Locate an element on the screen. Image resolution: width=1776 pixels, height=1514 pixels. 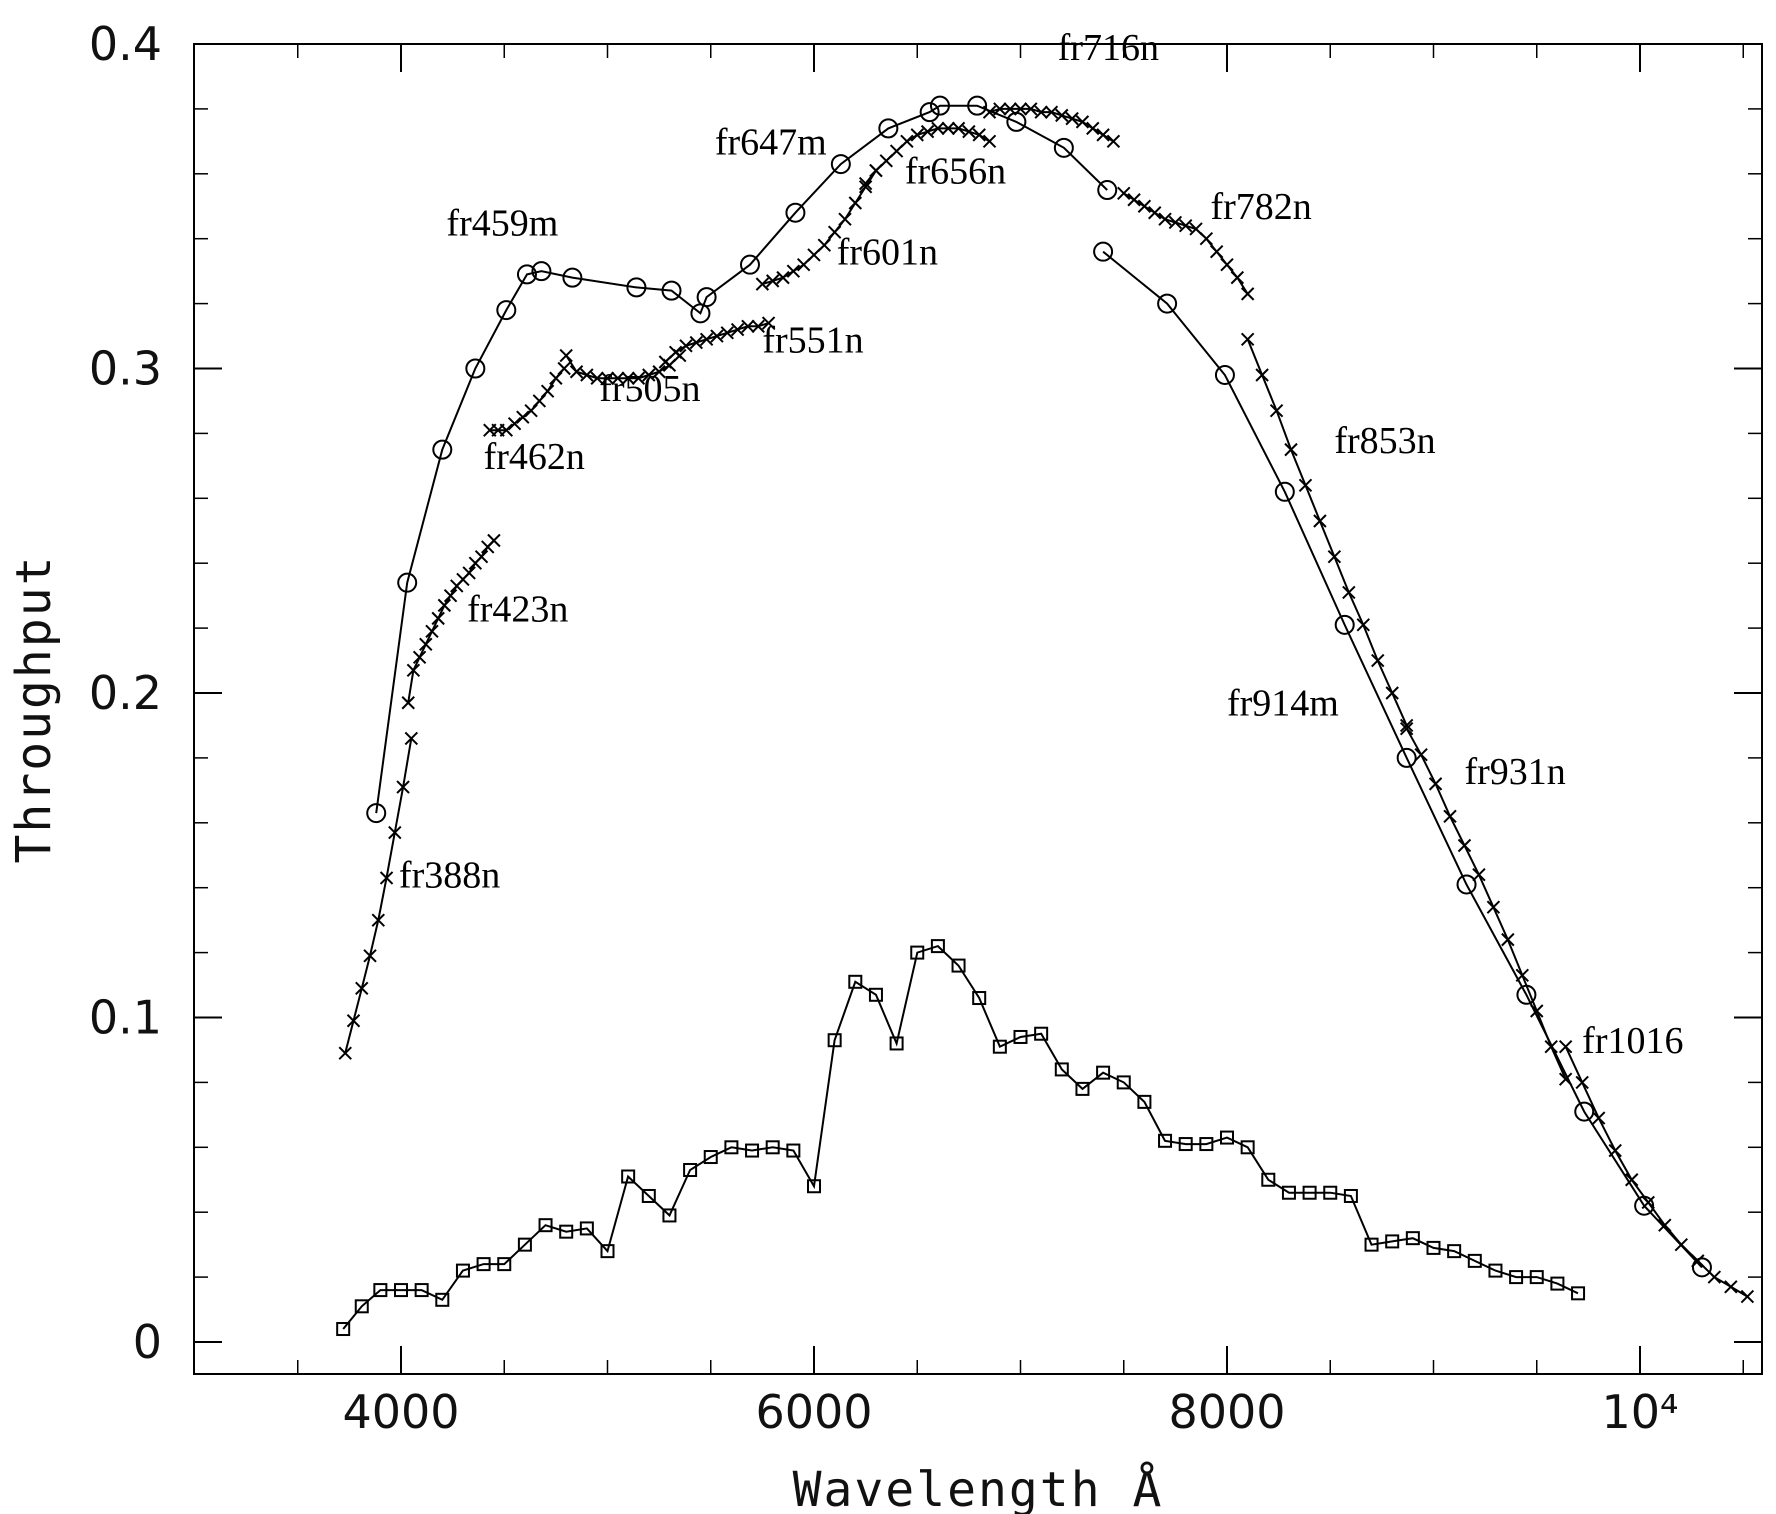
y-tick-label: 0.2 is located at coordinates (125, 693).